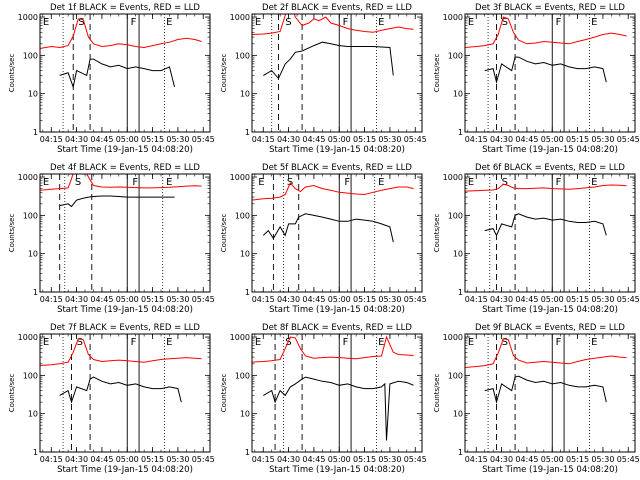  What do you see at coordinates (550, 8) in the screenshot?
I see `panel-title: Det 3f BLACK = Events, RED = LLD` at bounding box center [550, 8].